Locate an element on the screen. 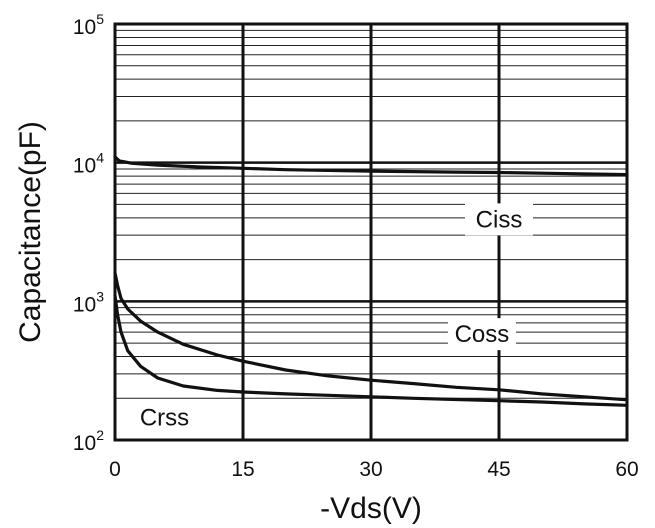 This screenshot has height=528, width=655. series-label-bg-ciss is located at coordinates (499, 219).